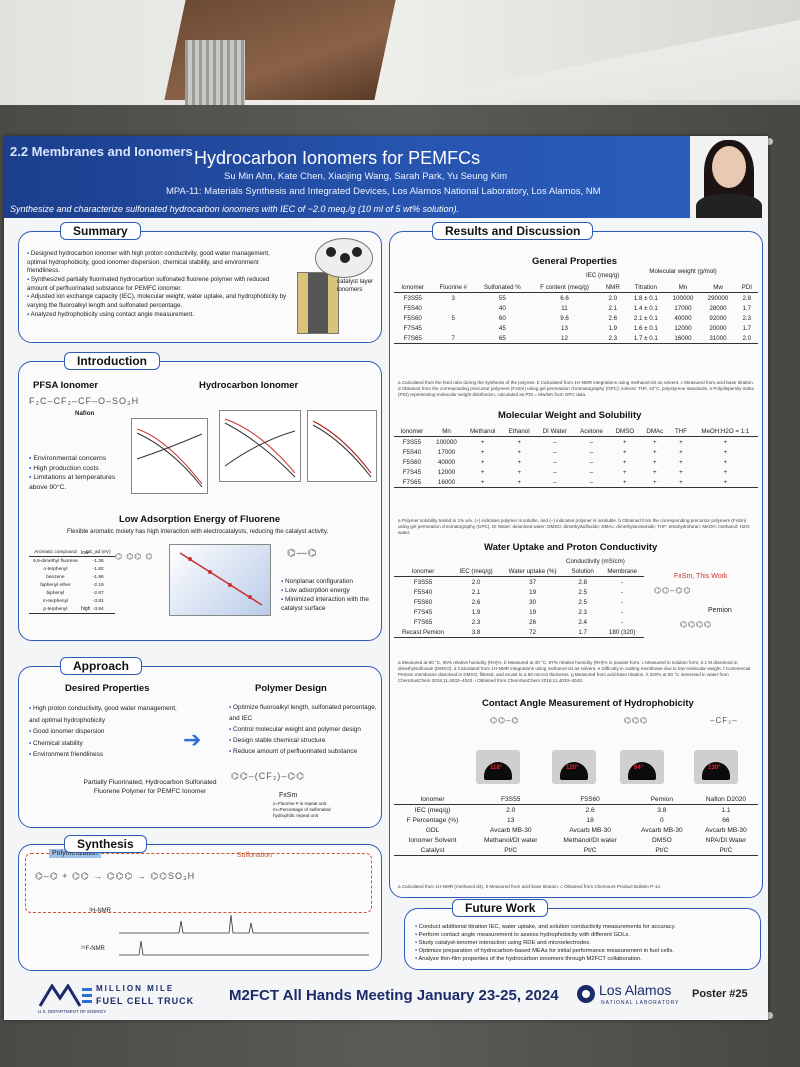  Describe the element at coordinates (683, 287) in the screenshot. I see `gp-header: Mn` at that location.